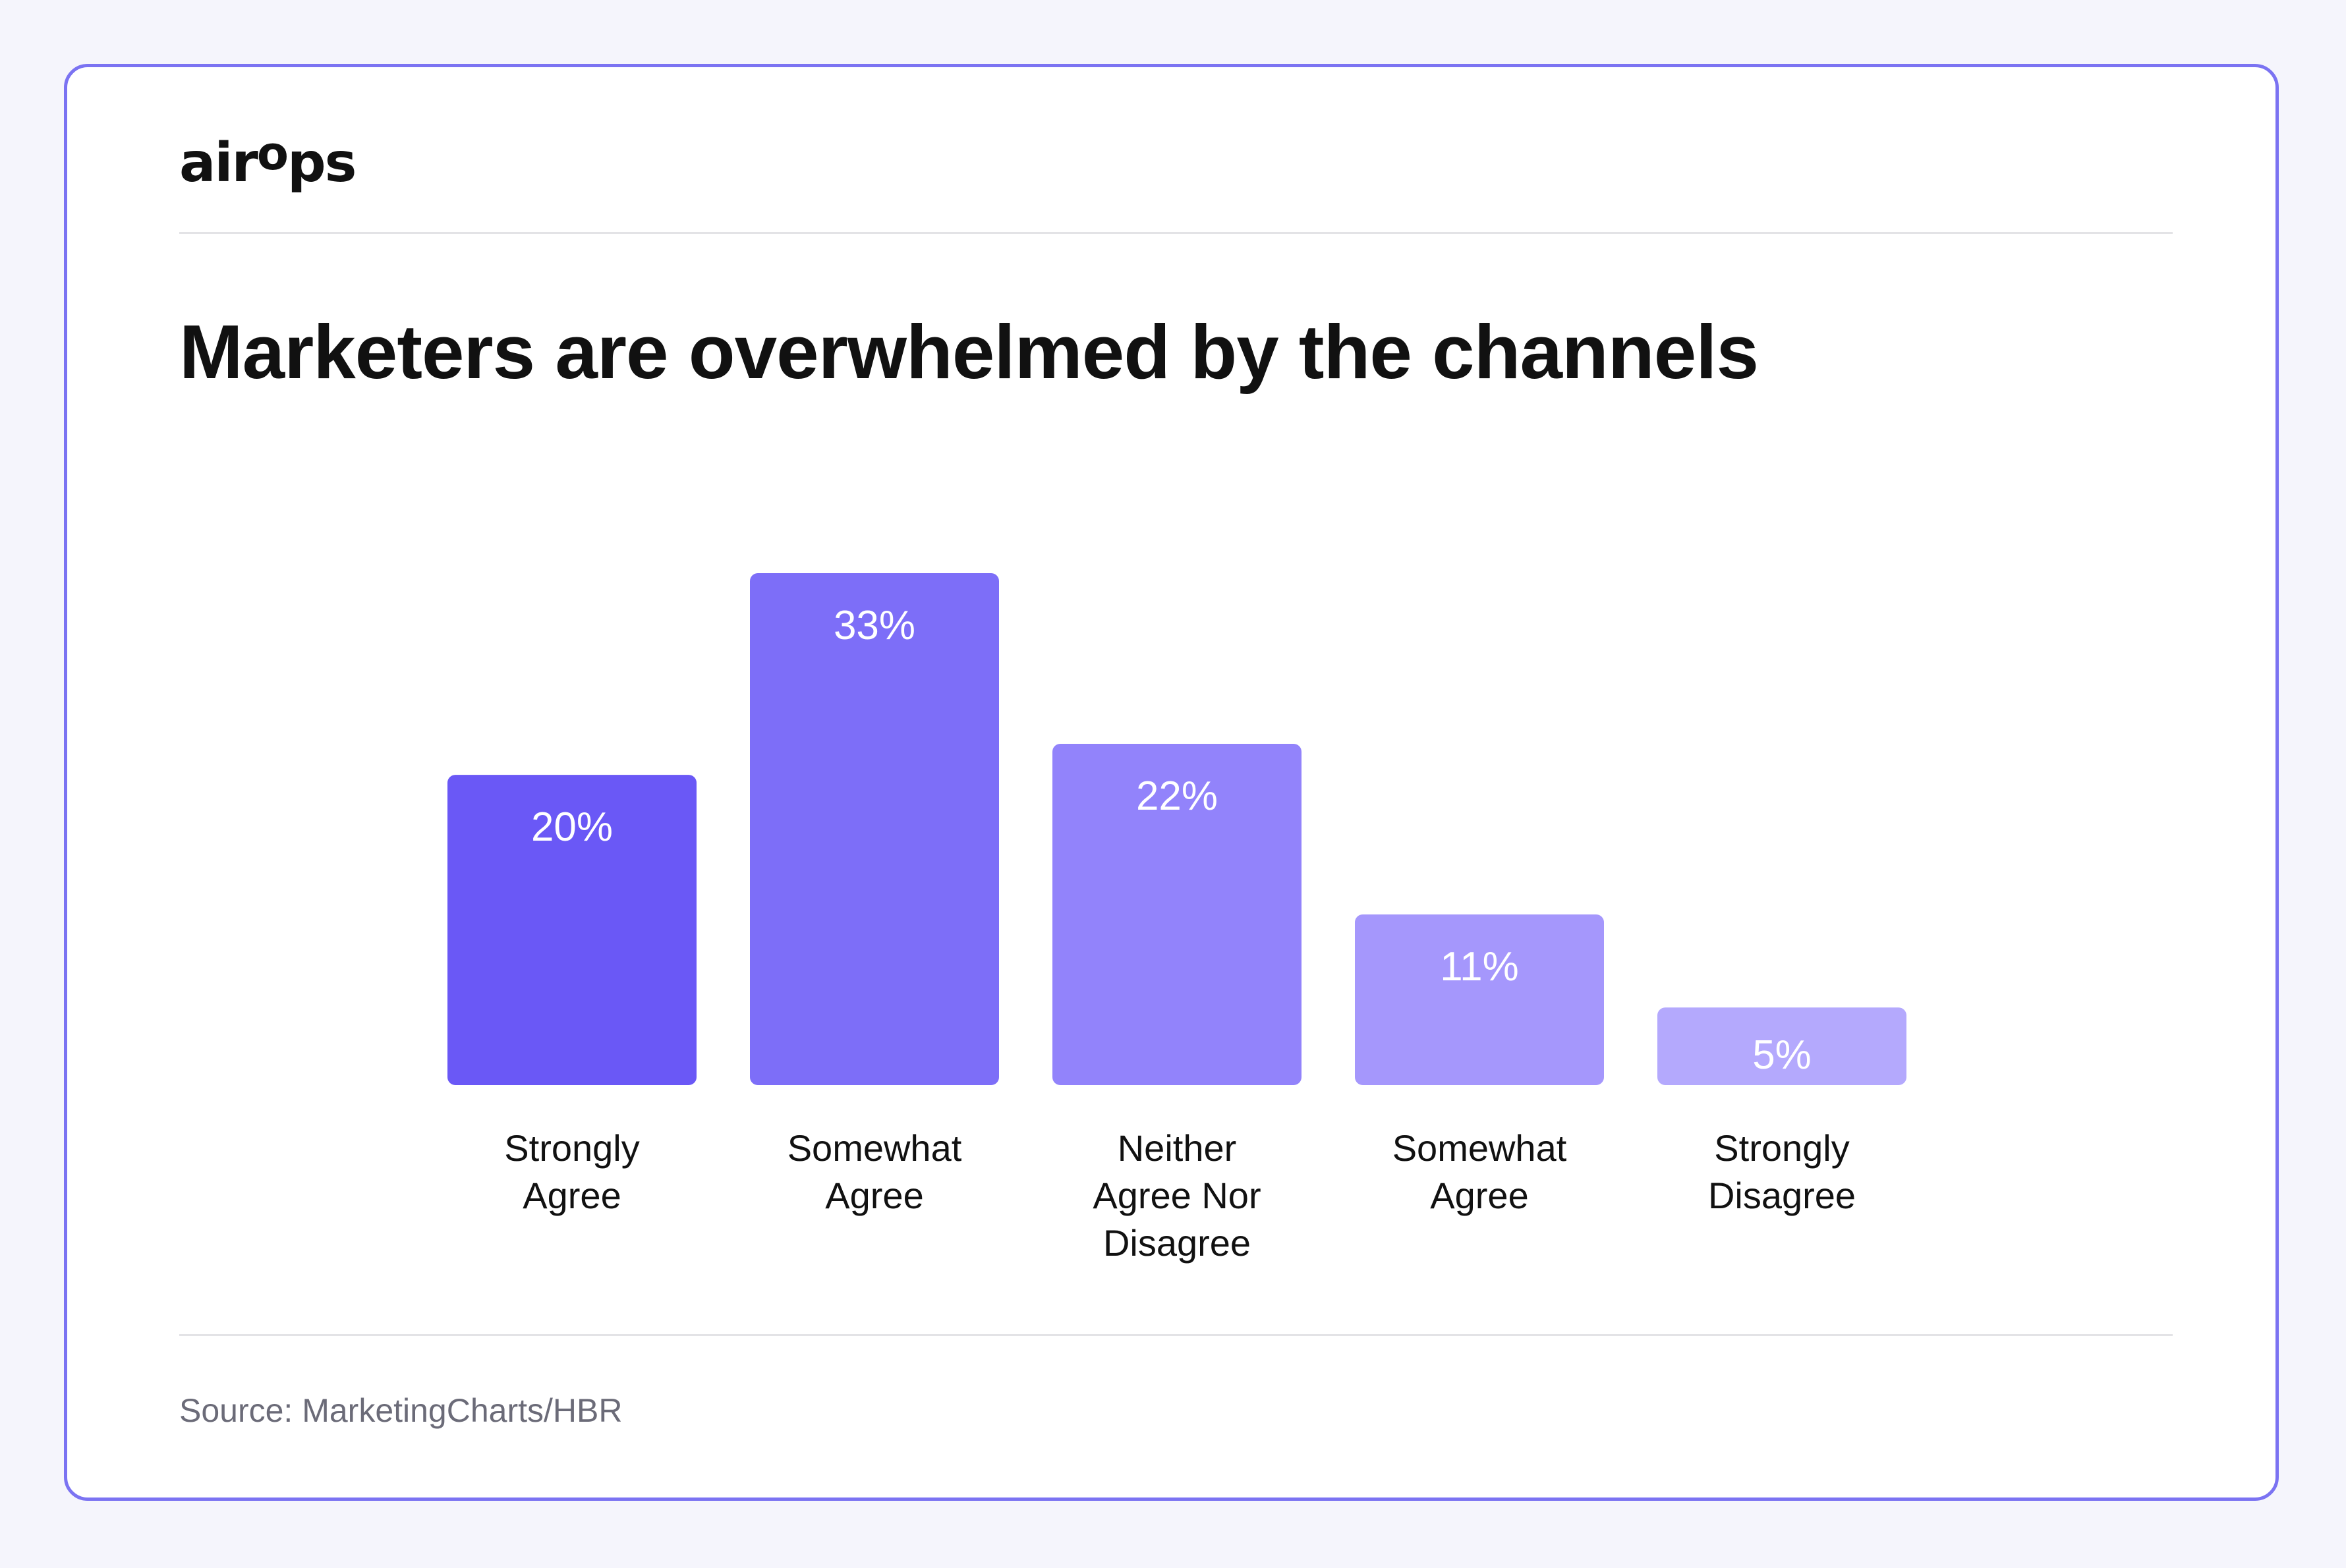 This screenshot has height=1568, width=2346. I want to click on category-label: Agree Nor, so click(1177, 1195).